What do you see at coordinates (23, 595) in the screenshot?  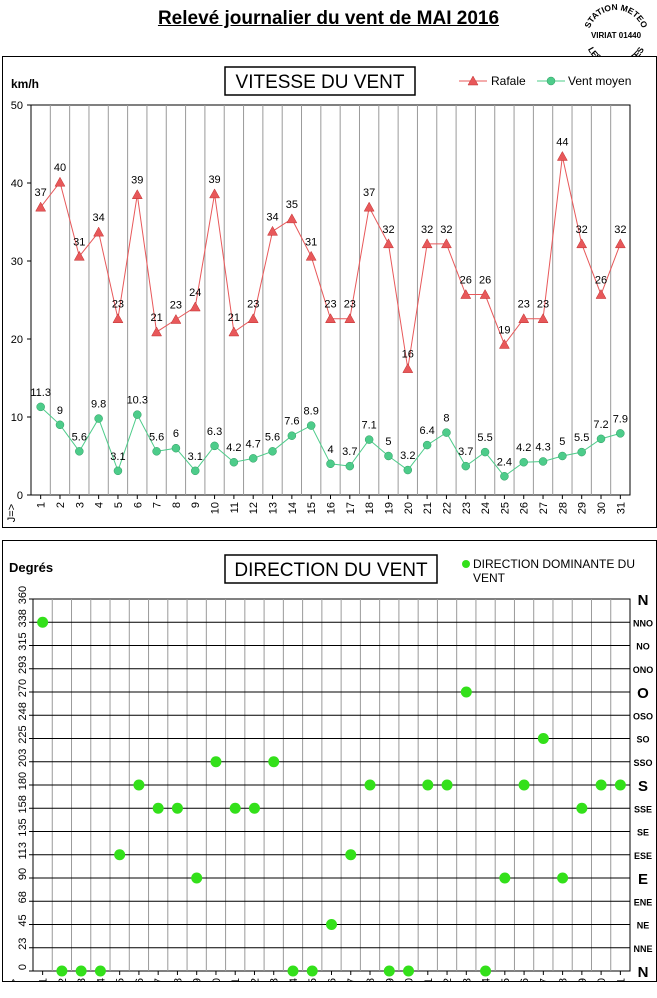 I see `y-tick-label: 360` at bounding box center [23, 595].